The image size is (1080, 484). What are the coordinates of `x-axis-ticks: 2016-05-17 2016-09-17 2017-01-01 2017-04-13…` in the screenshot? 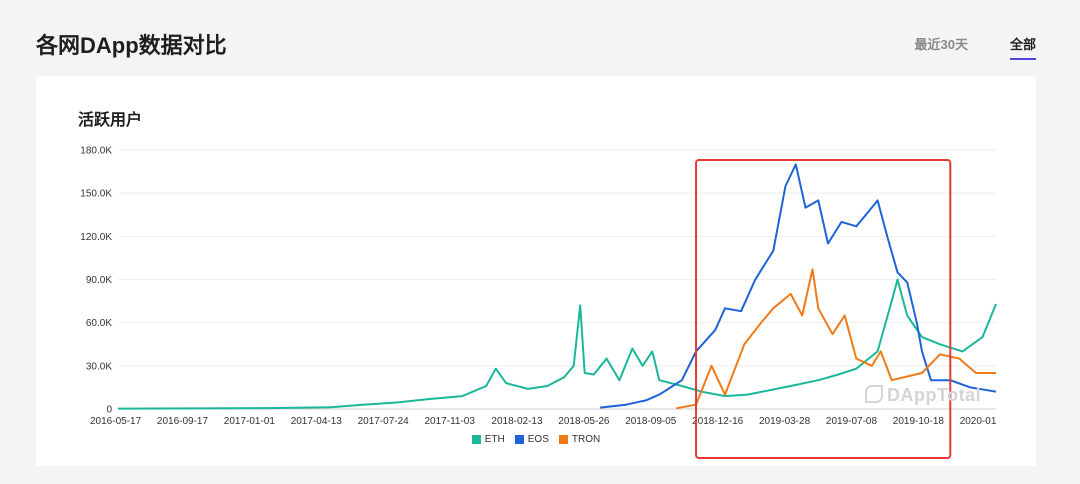 It's located at (543, 421).